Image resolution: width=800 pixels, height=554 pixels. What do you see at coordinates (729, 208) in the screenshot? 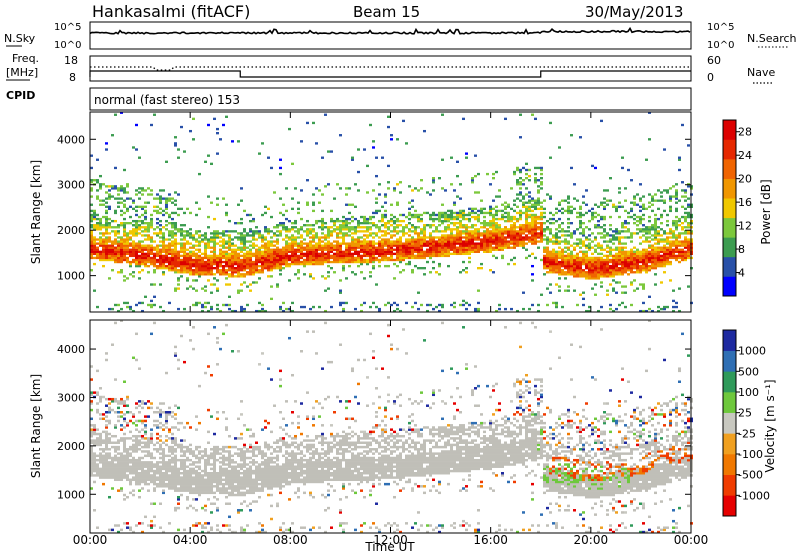
I see `colorbar-frame` at bounding box center [729, 208].